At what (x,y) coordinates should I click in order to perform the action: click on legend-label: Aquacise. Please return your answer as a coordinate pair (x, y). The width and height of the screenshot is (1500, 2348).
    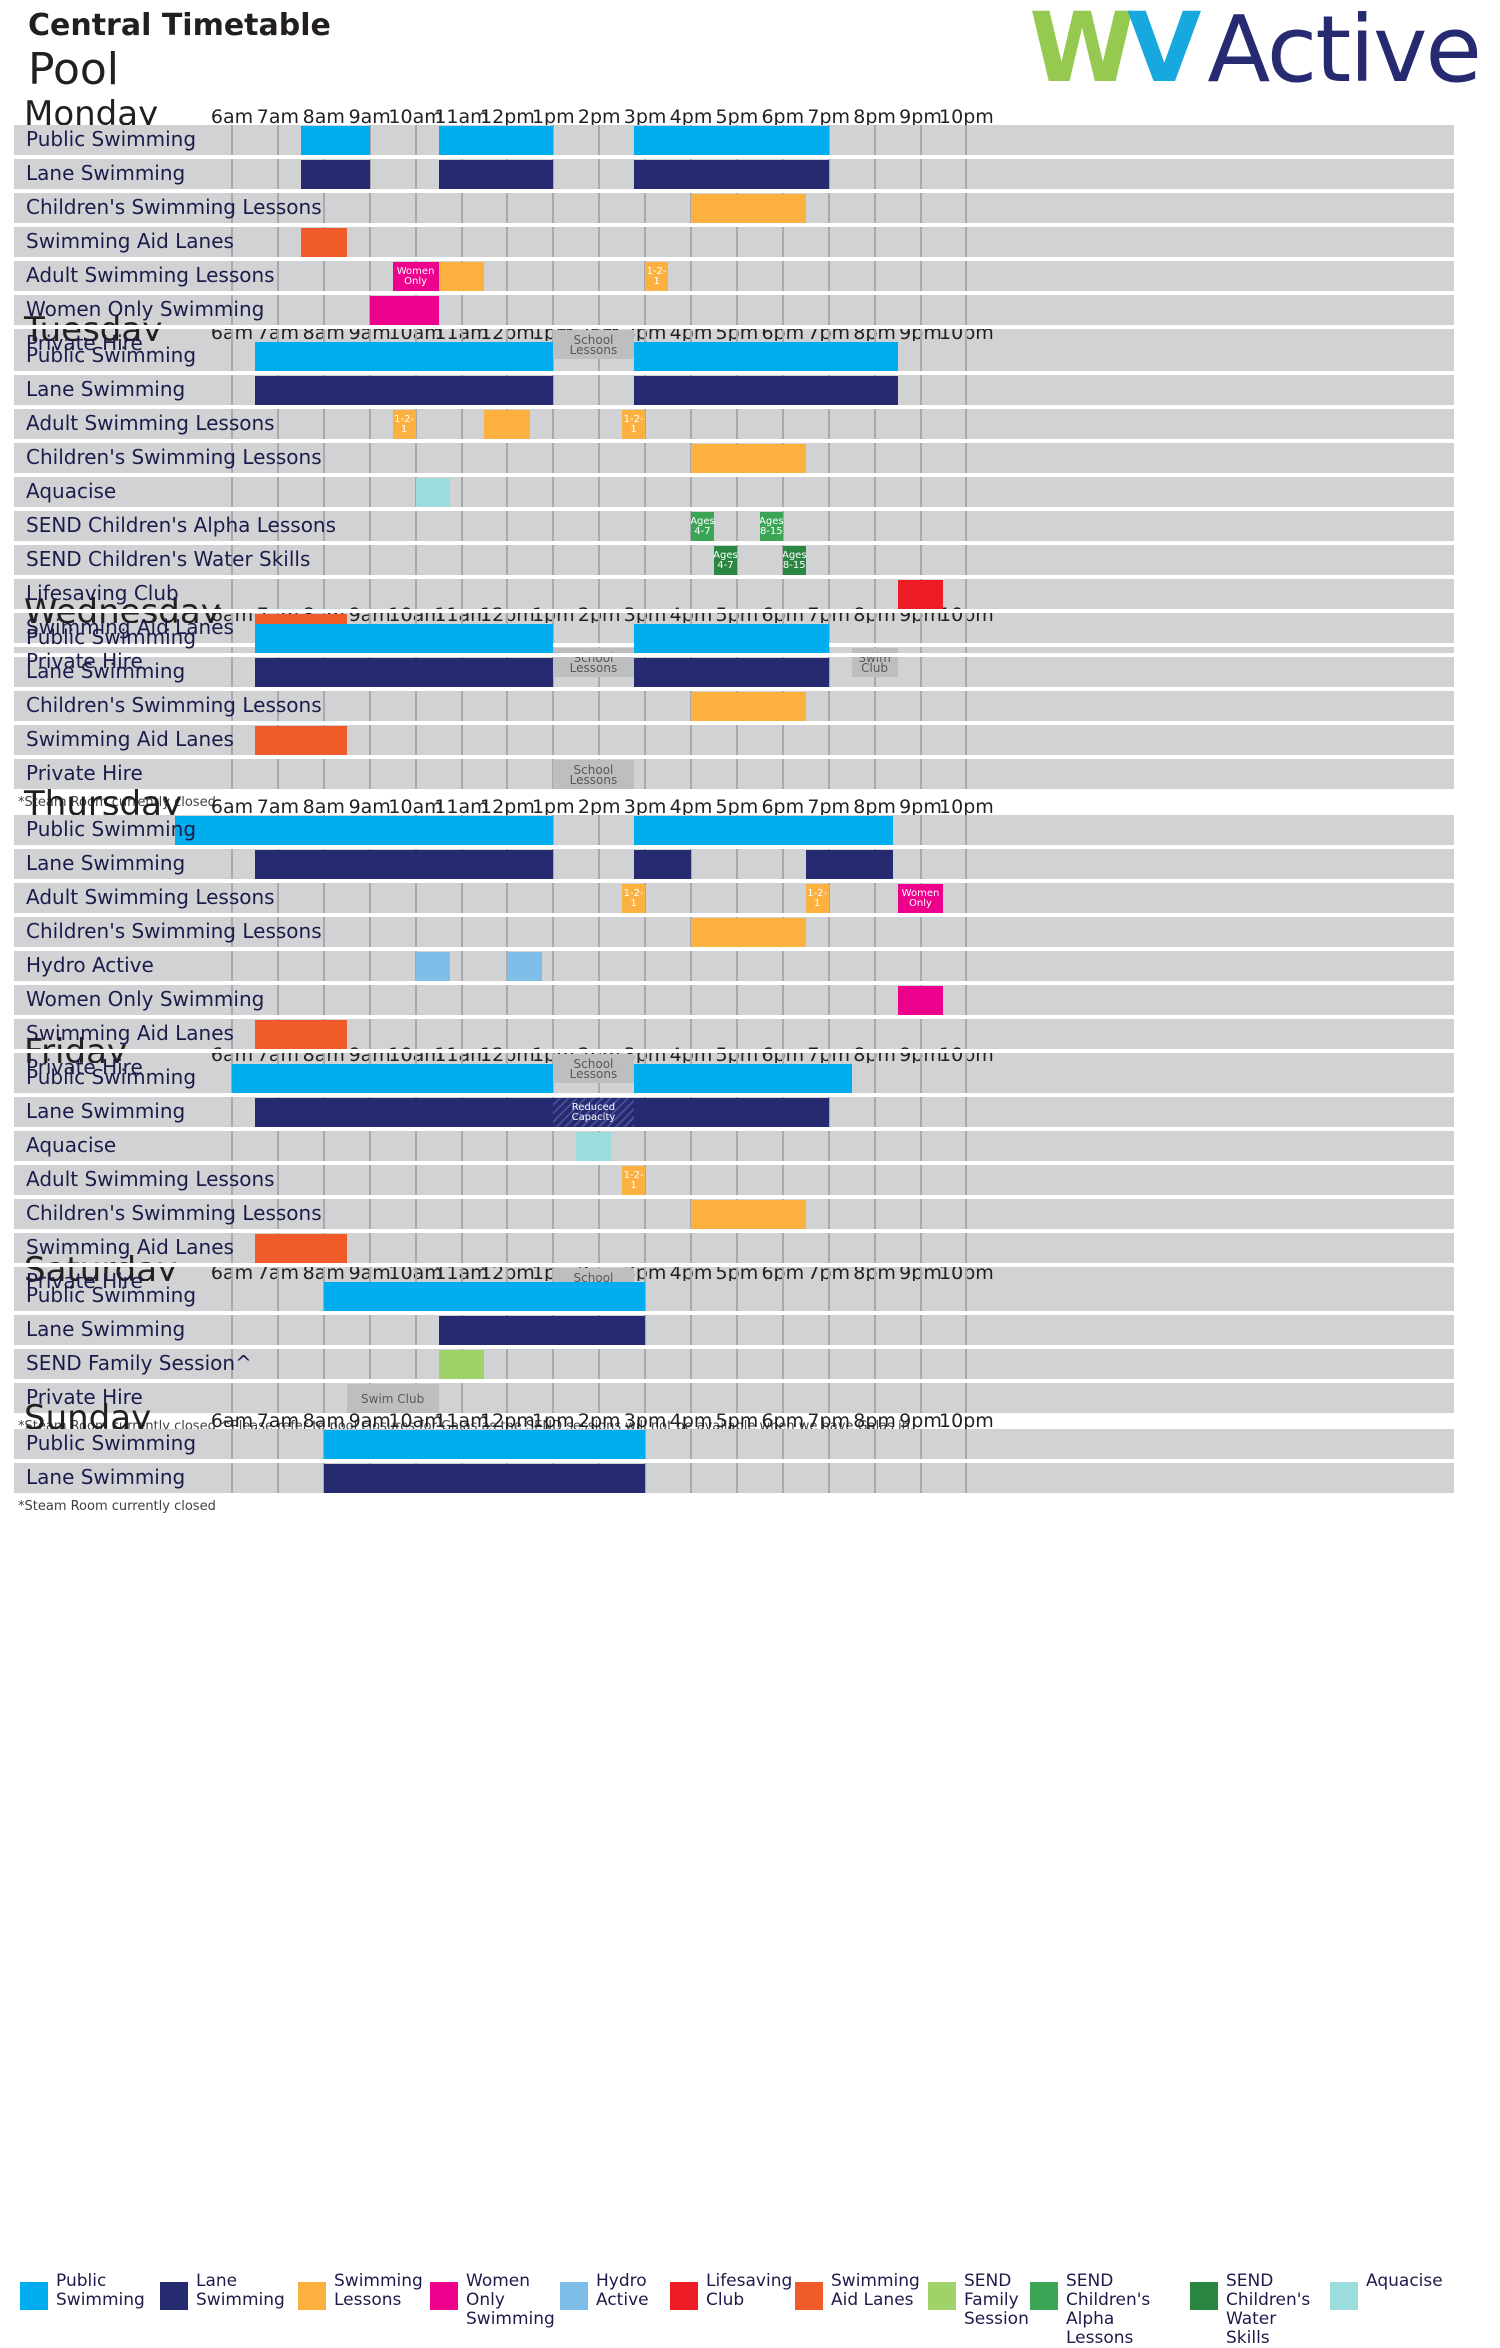
    Looking at the image, I should click on (1404, 2281).